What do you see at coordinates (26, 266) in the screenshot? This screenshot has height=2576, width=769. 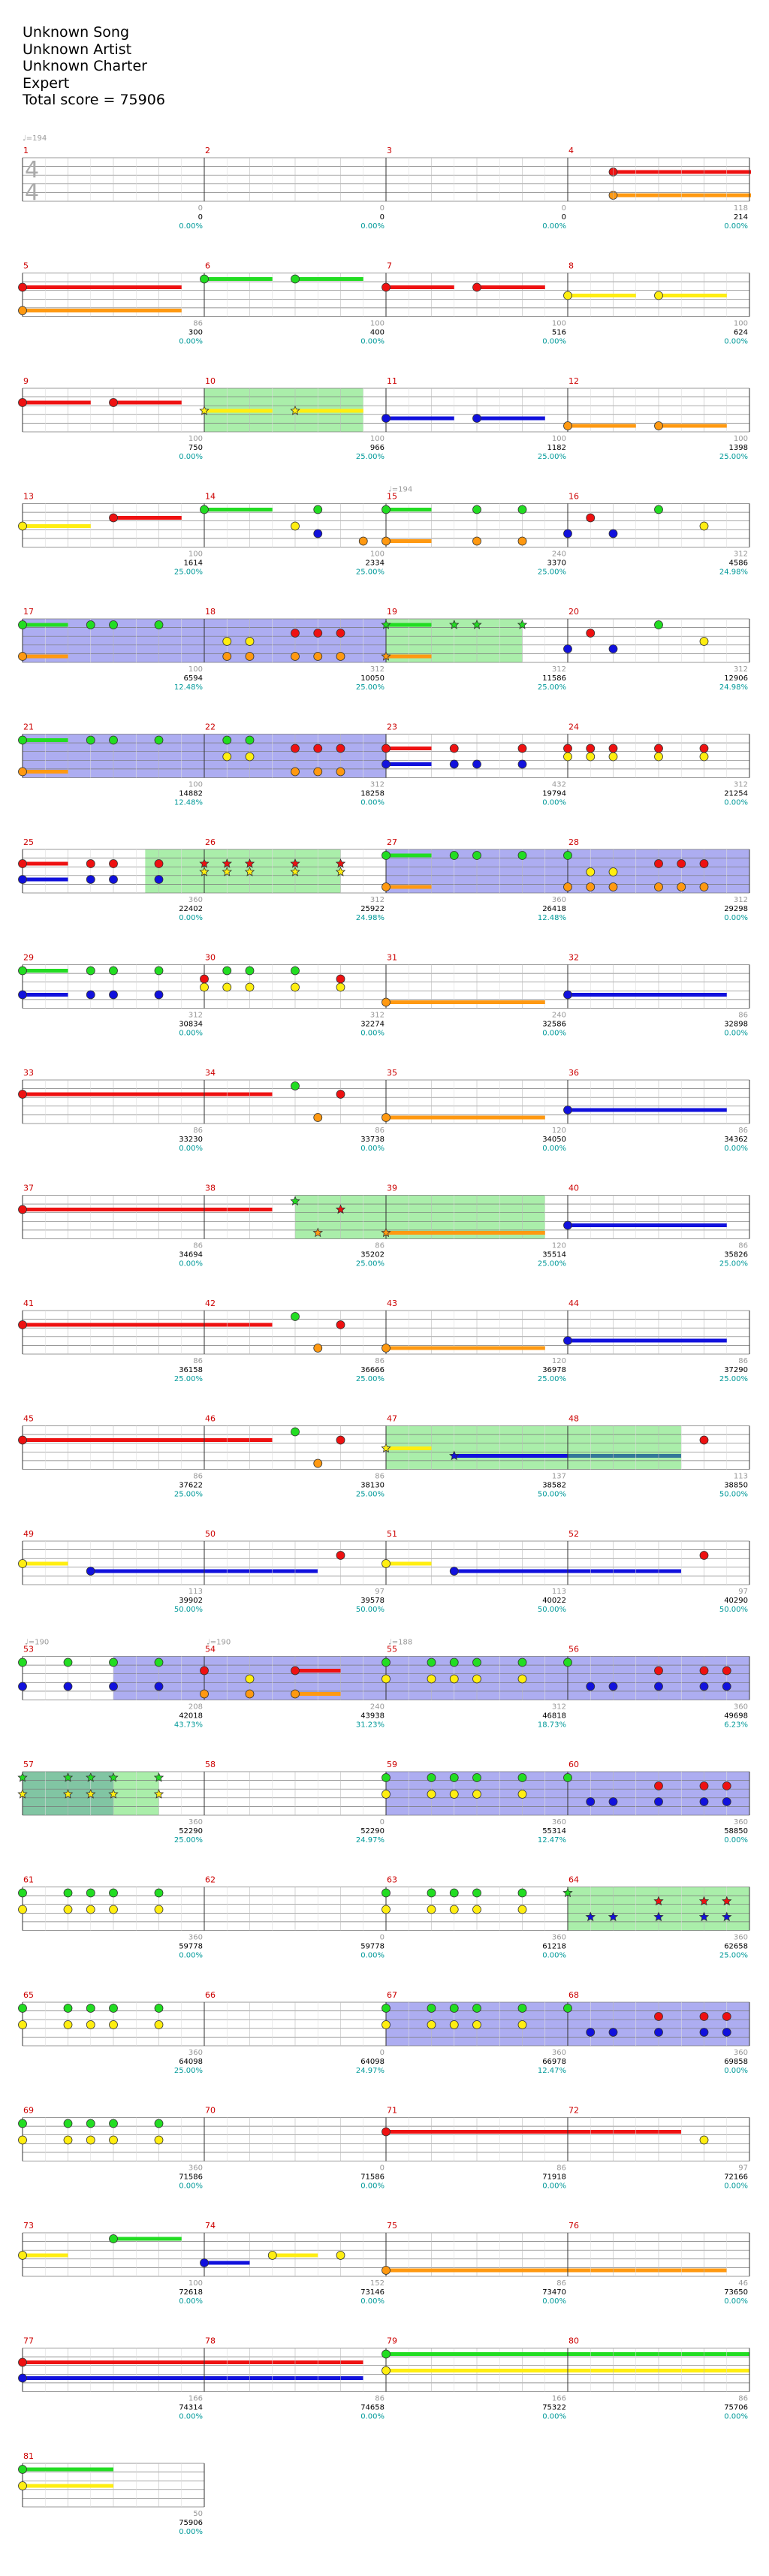 I see `measure-number: 5` at bounding box center [26, 266].